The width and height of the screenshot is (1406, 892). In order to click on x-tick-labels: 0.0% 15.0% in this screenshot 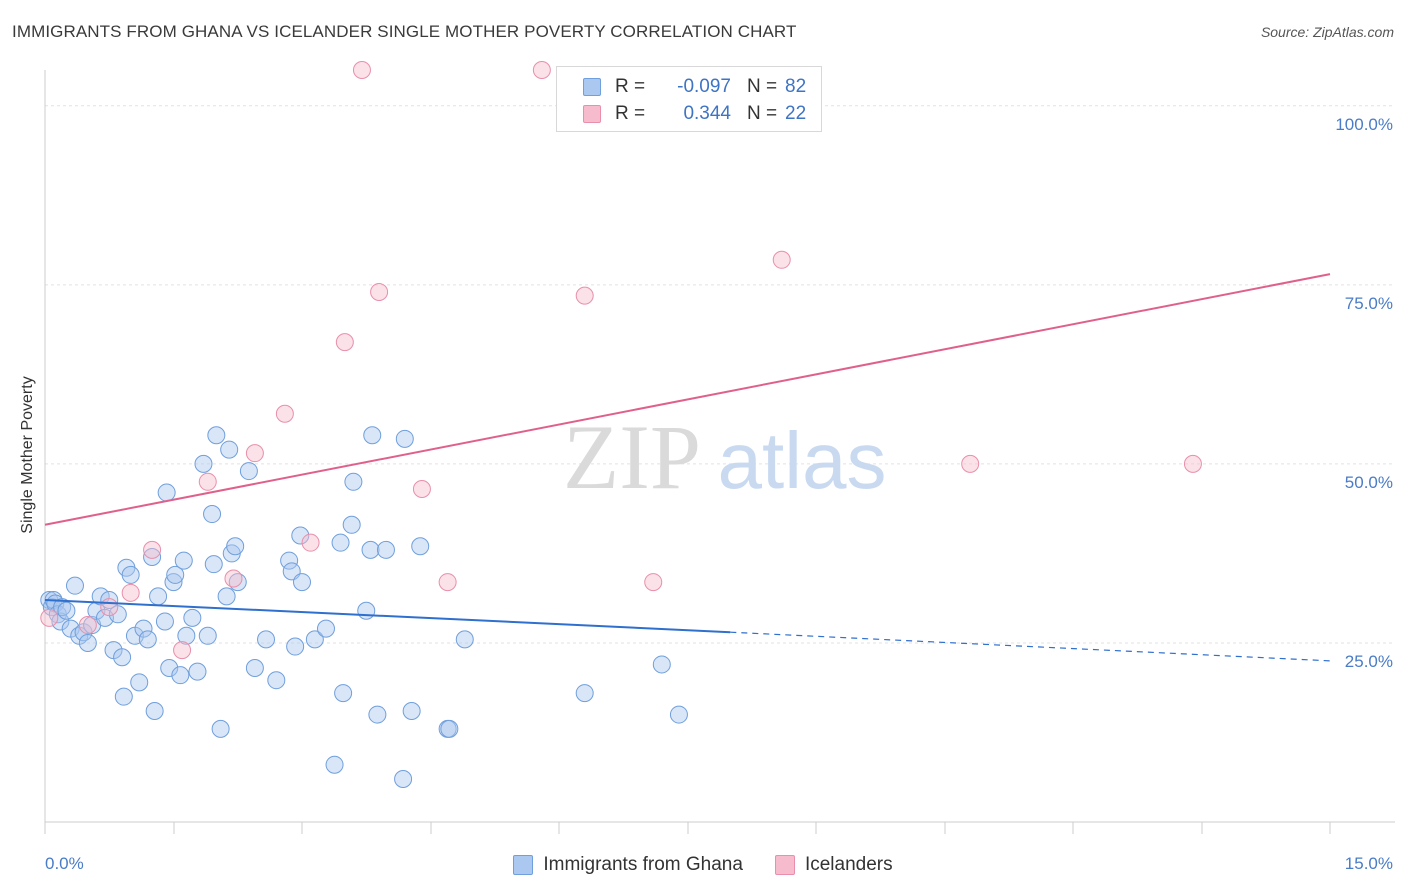, I will do `click(719, 863)`.